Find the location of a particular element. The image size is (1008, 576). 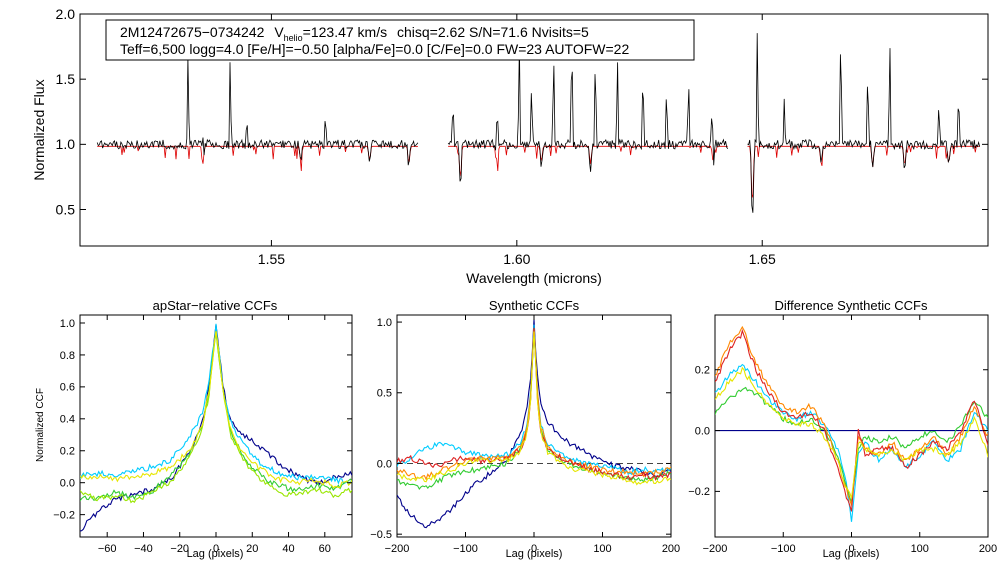

ytick-label: 0.6 is located at coordinates (67, 388).